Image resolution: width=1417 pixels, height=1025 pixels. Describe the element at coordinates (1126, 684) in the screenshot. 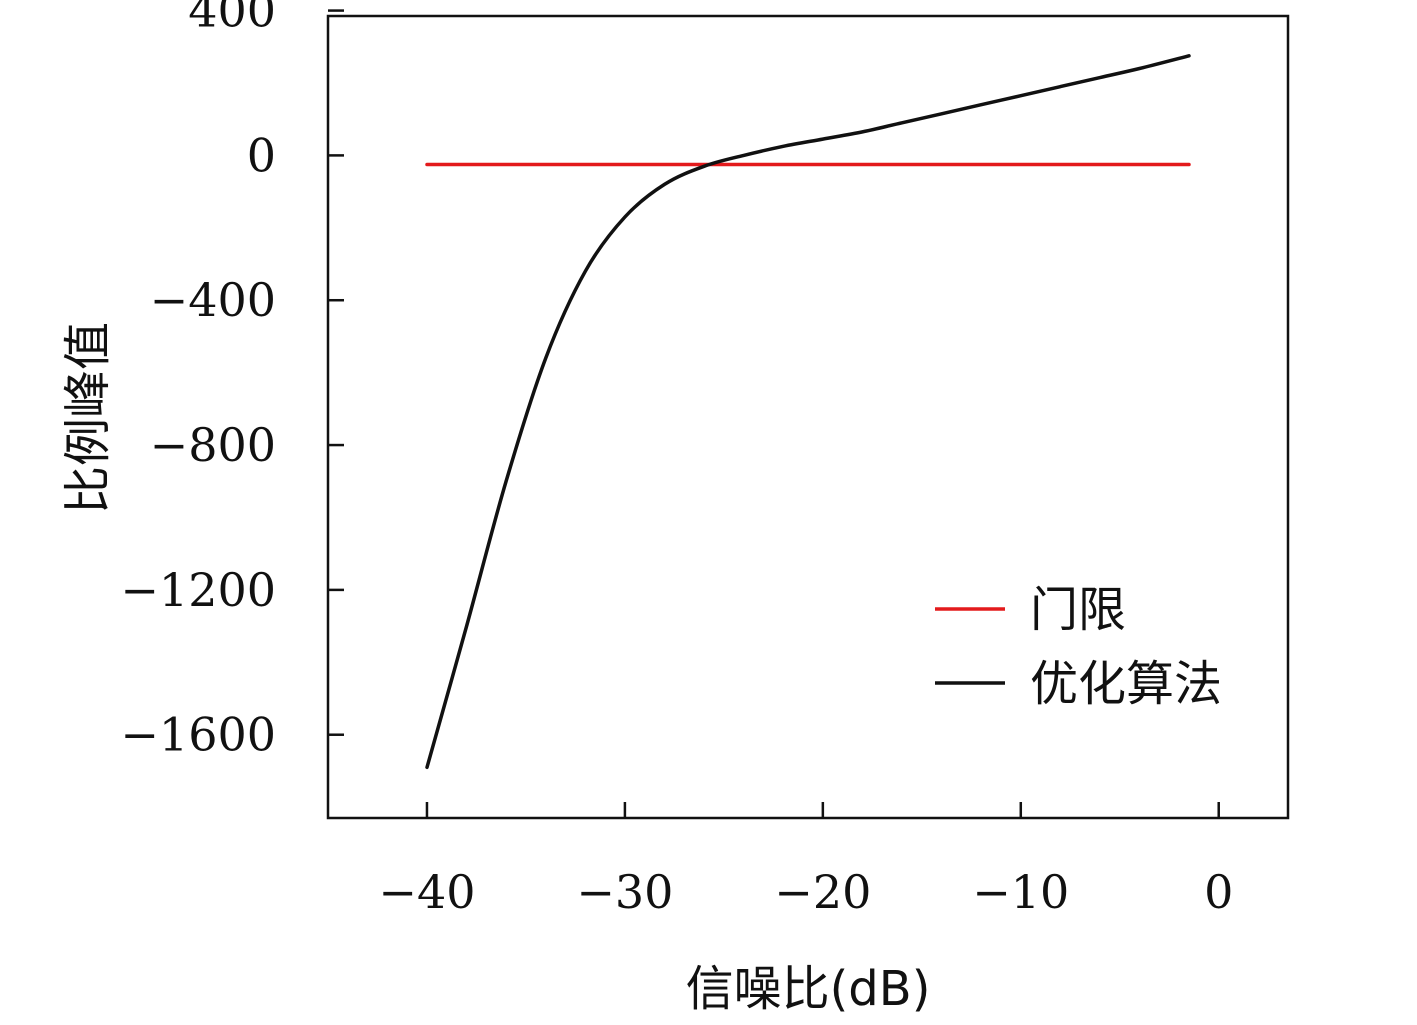

I see `legend-label-1: 优化算法` at that location.